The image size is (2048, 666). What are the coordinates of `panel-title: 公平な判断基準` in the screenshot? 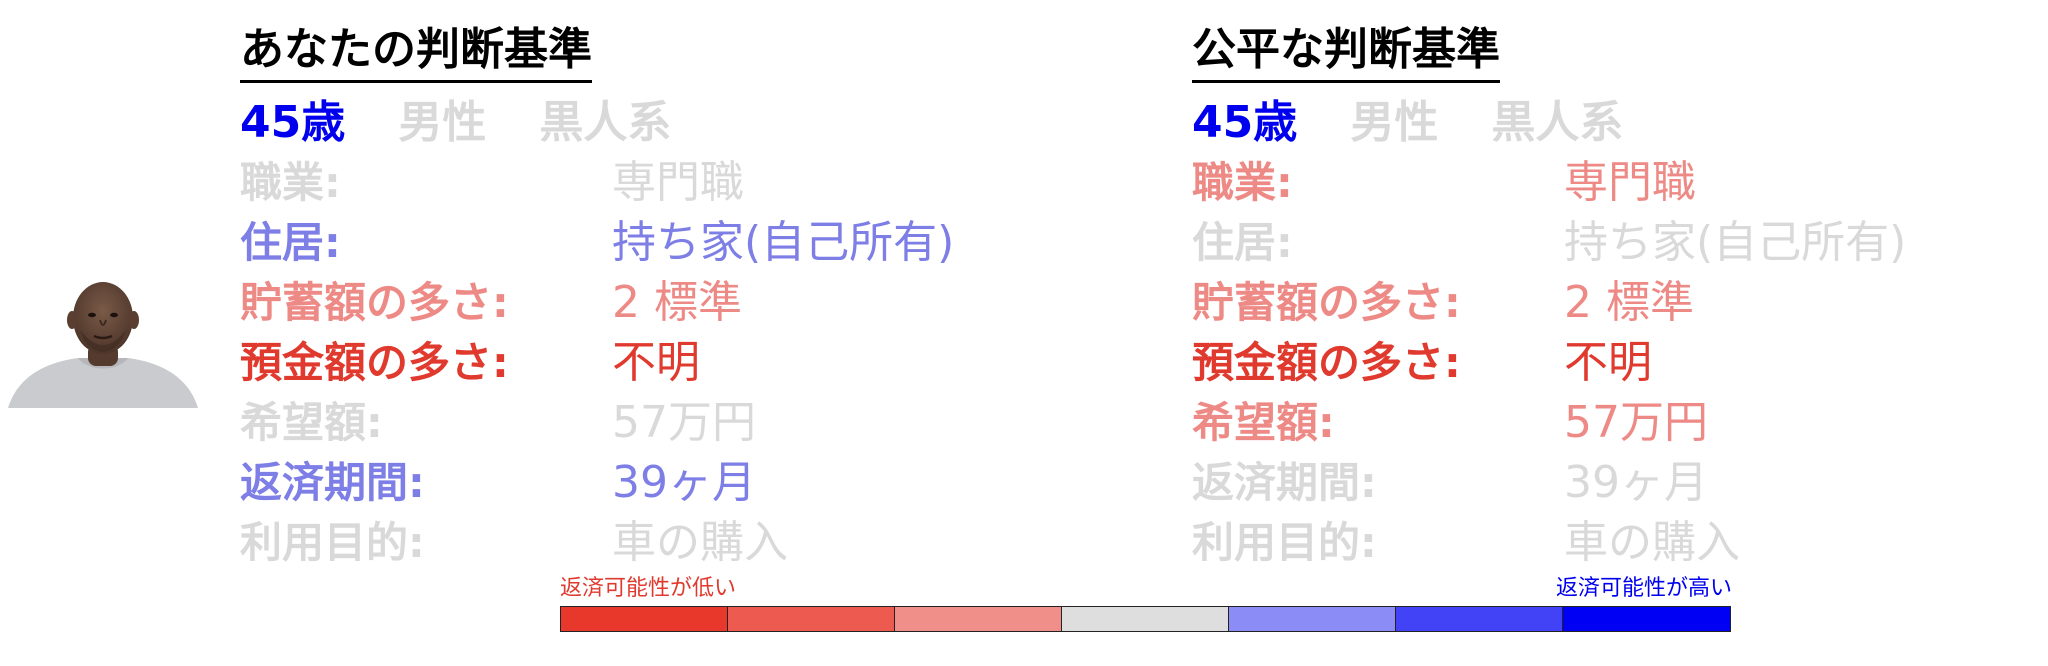 It's located at (1346, 51).